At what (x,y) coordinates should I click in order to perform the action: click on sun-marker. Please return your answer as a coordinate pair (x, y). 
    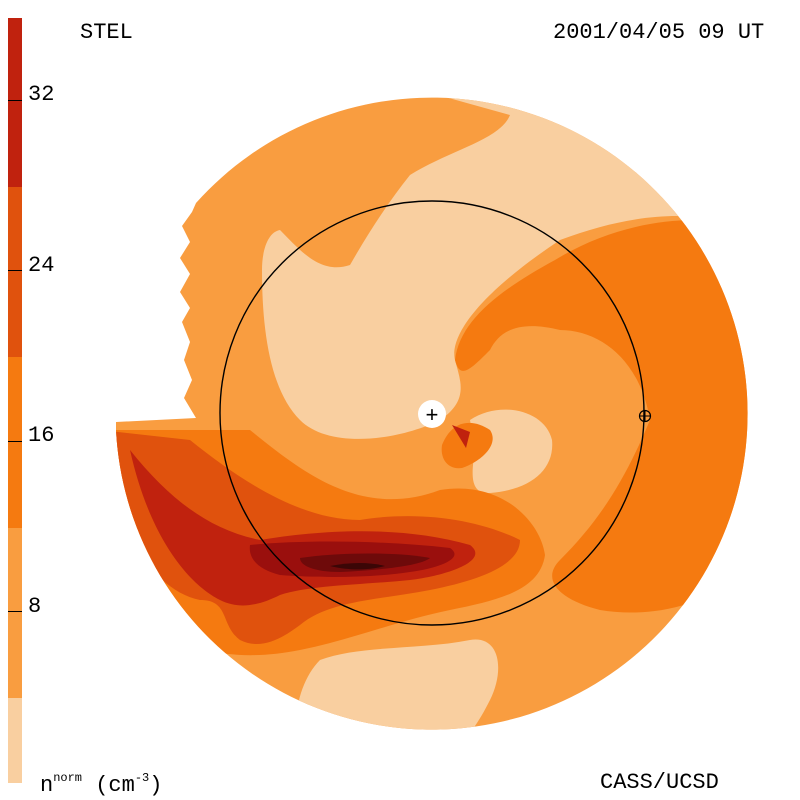
    Looking at the image, I should click on (432, 414).